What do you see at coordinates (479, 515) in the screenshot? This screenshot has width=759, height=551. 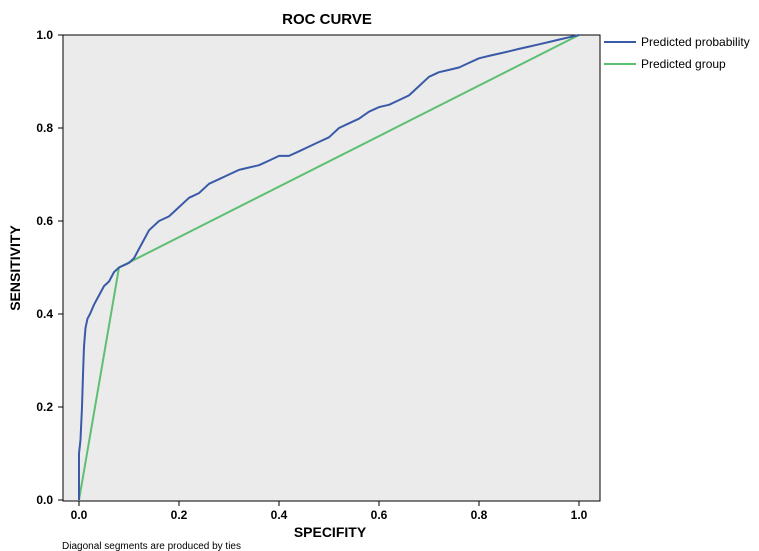 I see `x-tick-label: 0.8` at bounding box center [479, 515].